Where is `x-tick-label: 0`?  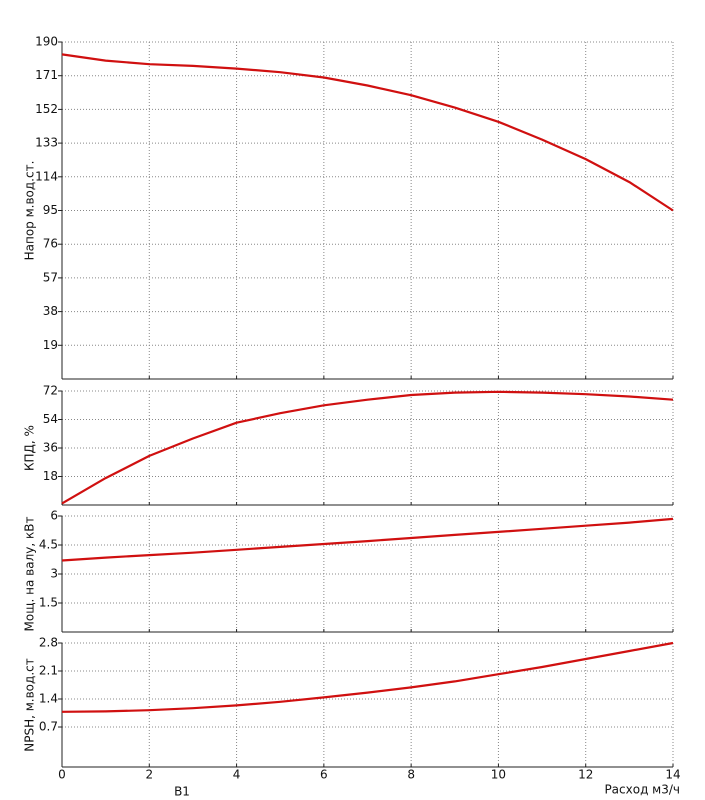 x-tick-label: 0 is located at coordinates (62, 775).